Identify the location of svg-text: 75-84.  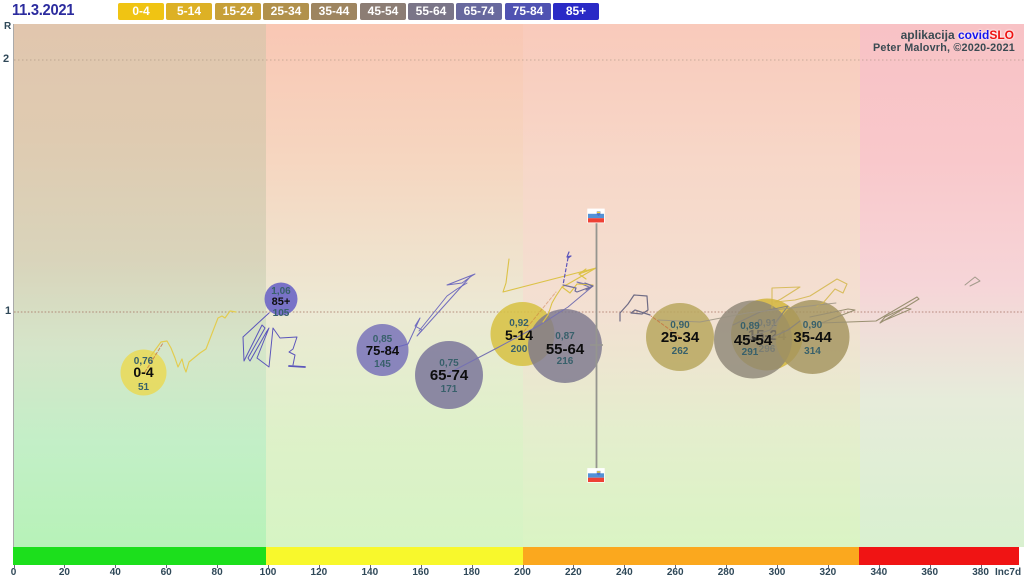
(383, 350).